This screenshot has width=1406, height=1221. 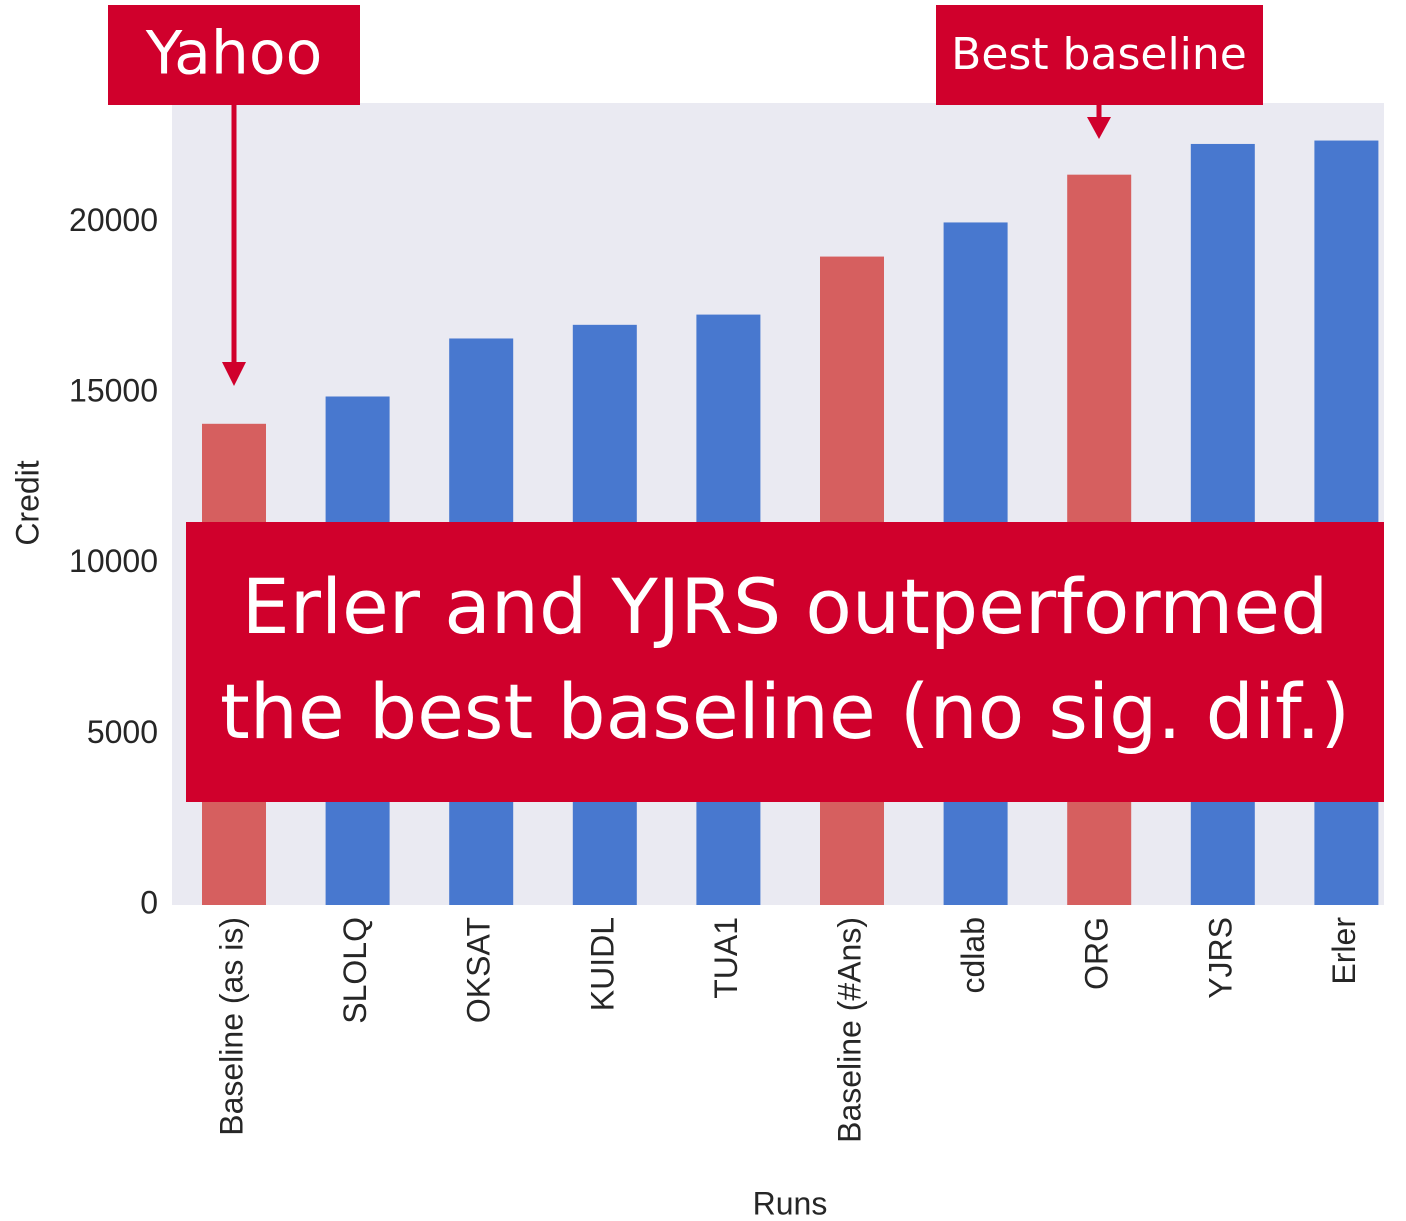 What do you see at coordinates (790, 1203) in the screenshot?
I see `x-axis-label: Runs` at bounding box center [790, 1203].